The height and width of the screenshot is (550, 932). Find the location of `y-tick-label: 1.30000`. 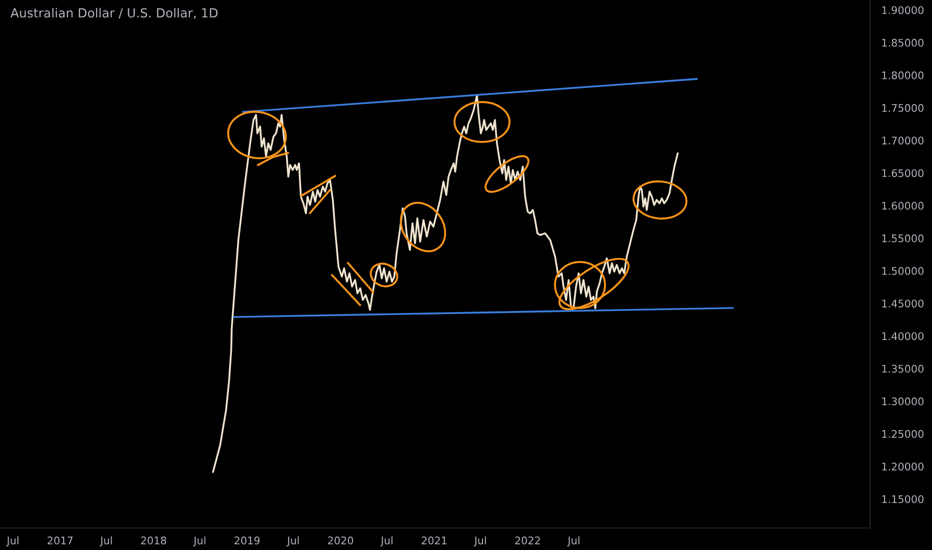

y-tick-label: 1.30000 is located at coordinates (903, 401).